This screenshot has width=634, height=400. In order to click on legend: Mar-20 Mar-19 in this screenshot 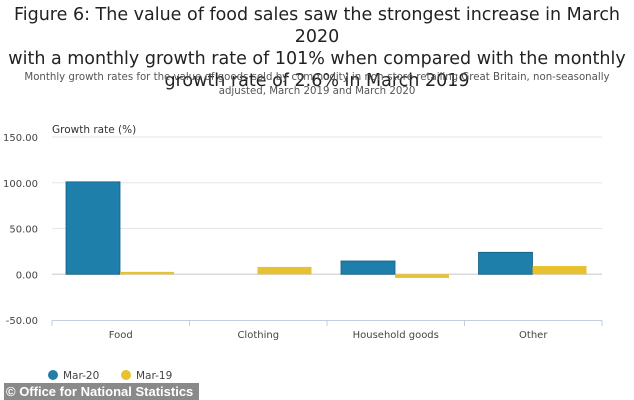, I will do `click(110, 376)`.